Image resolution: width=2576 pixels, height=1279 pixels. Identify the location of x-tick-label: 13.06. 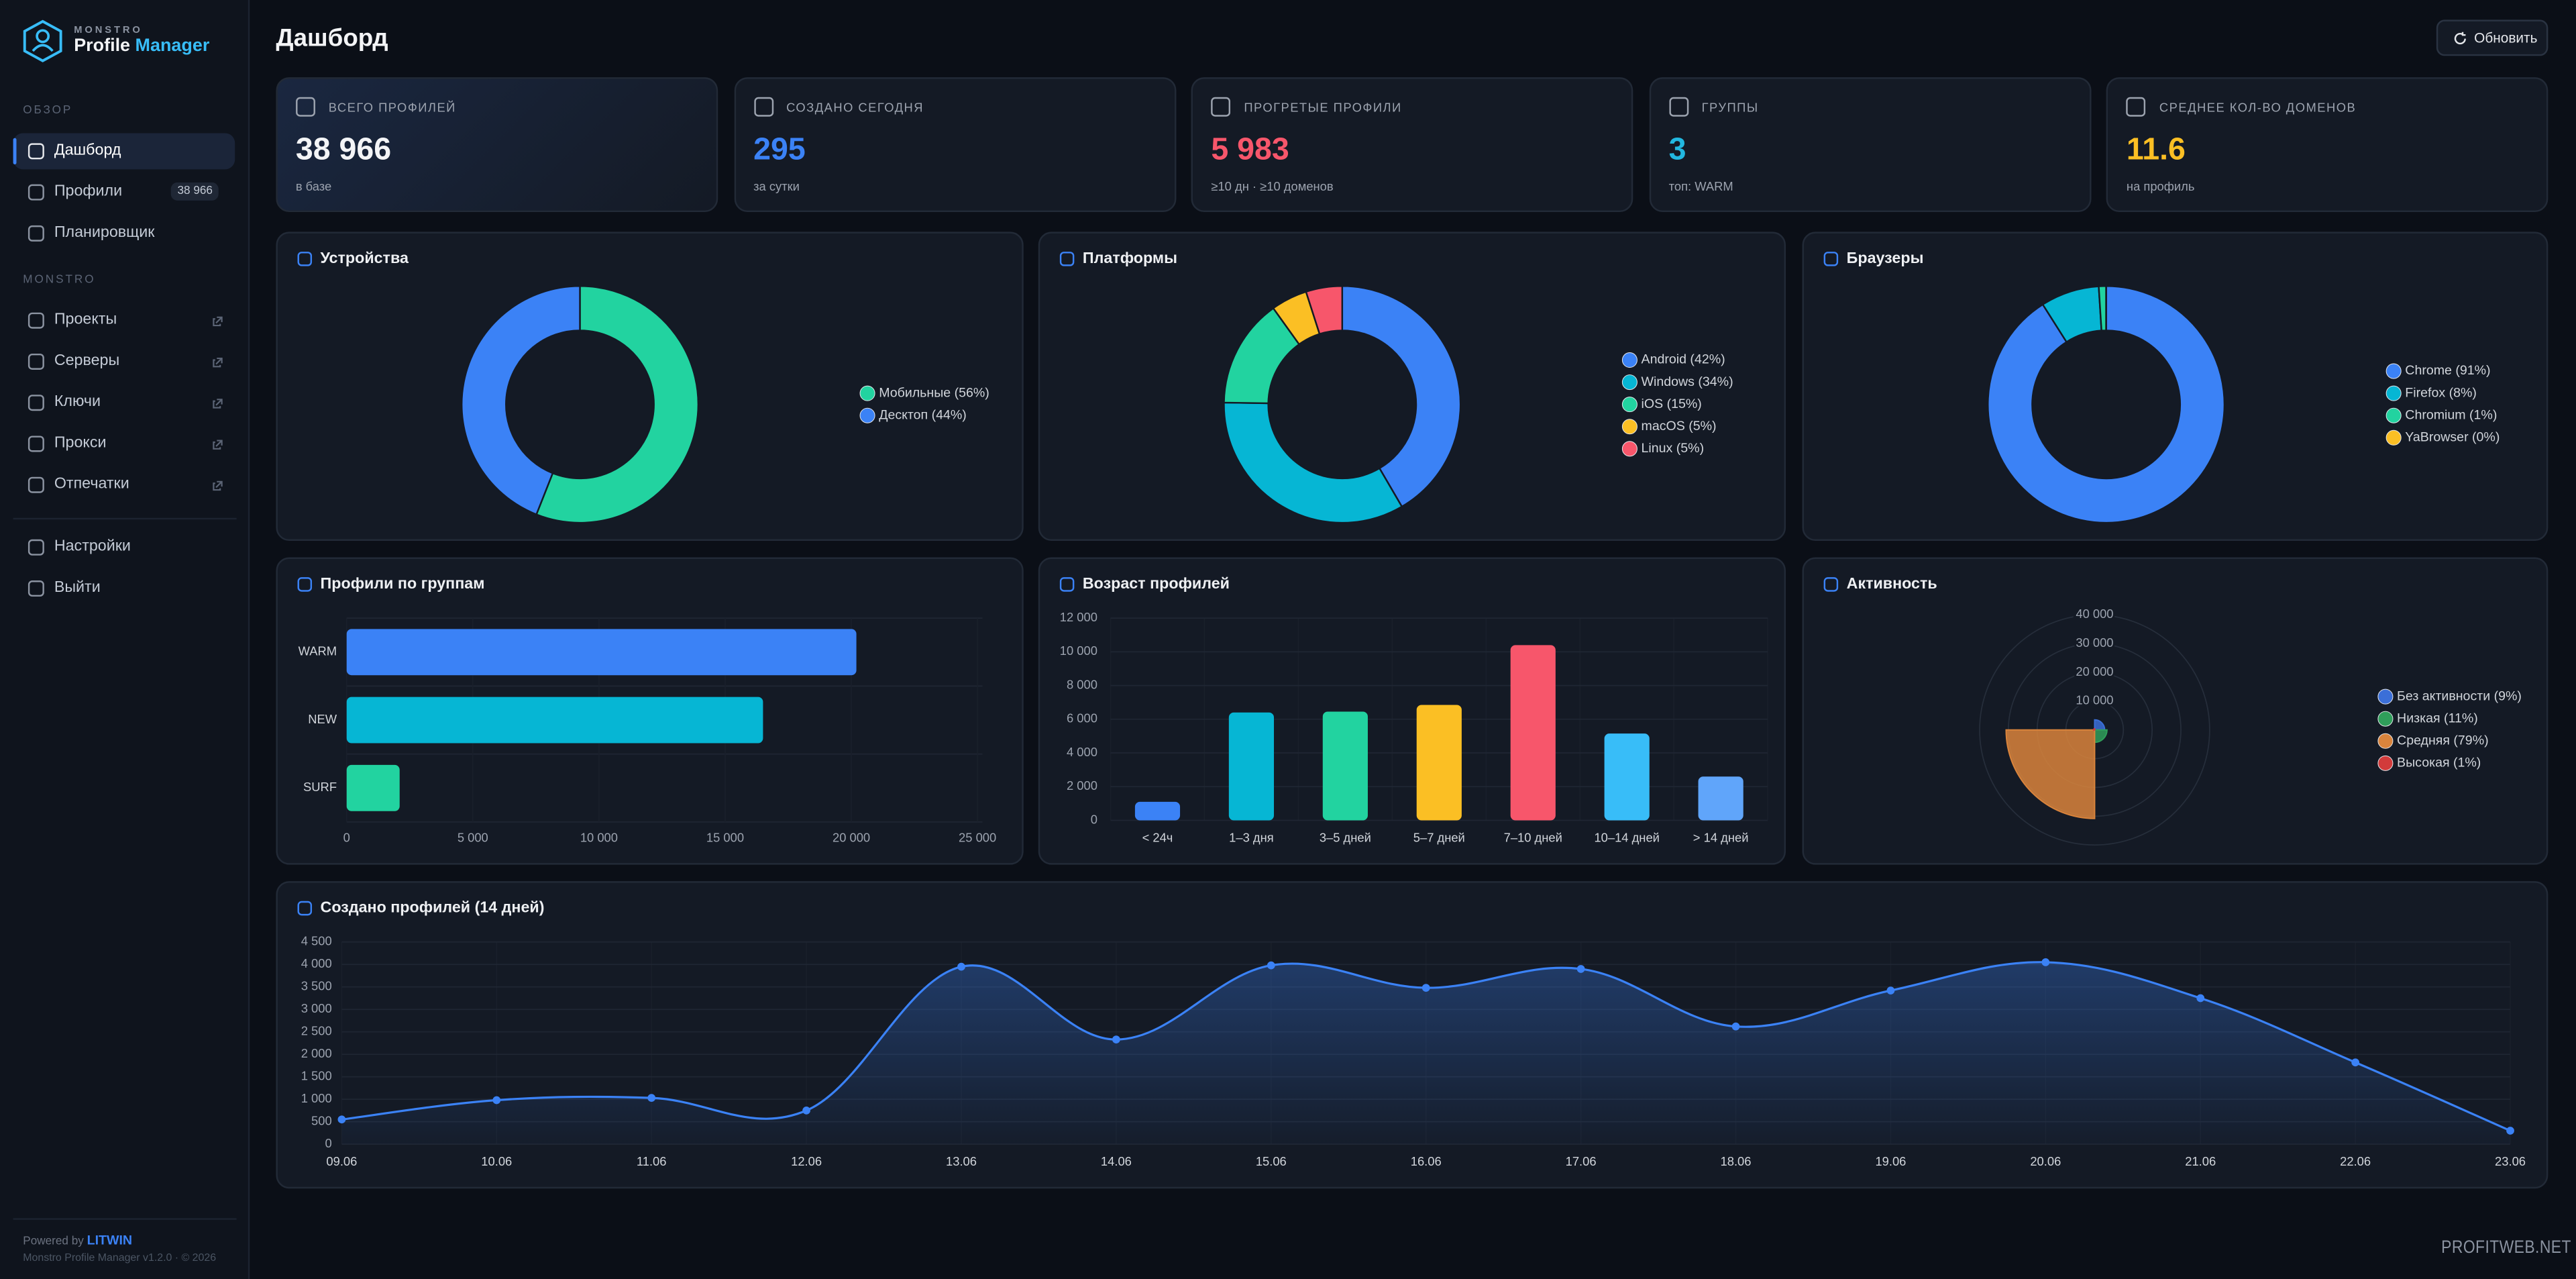
(961, 1161).